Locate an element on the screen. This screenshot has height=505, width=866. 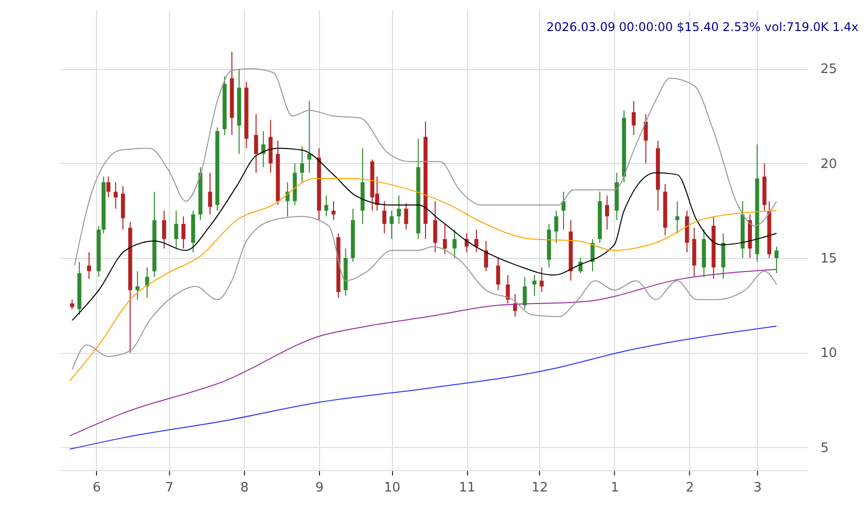
y-tick-label: 25 is located at coordinates (829, 70).